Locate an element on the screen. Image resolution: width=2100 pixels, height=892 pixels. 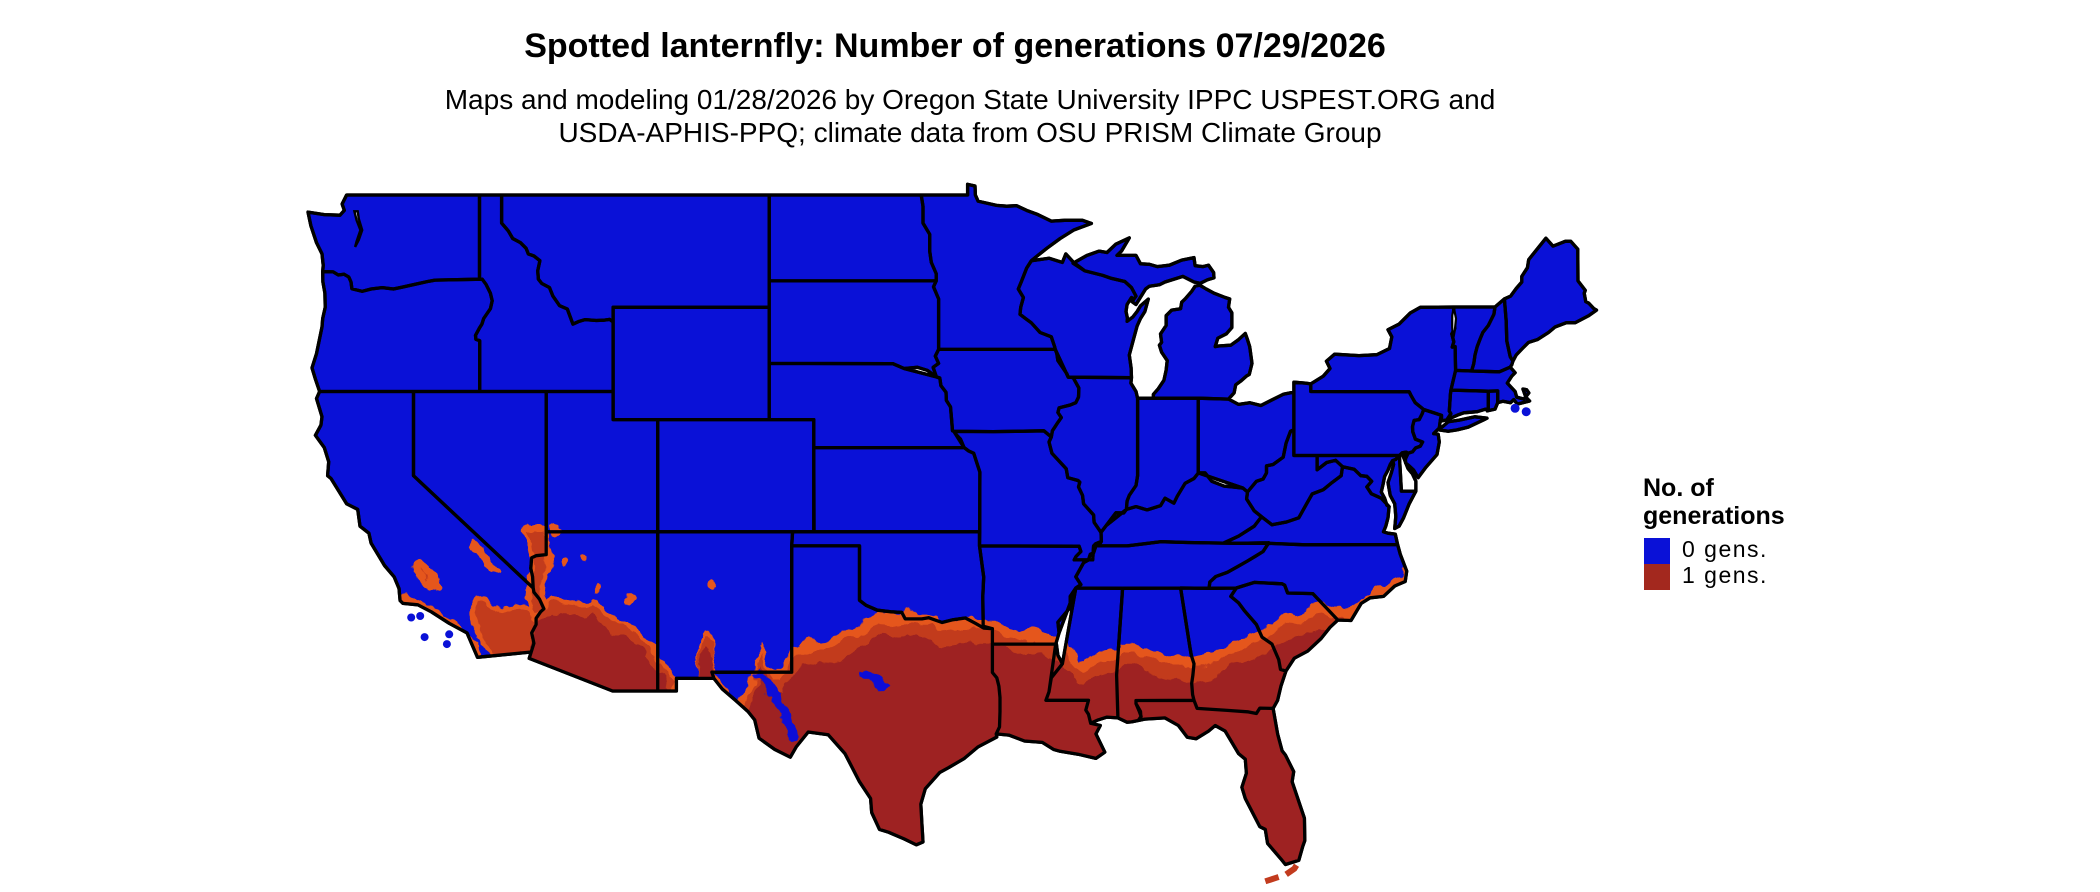
svg-text: No. of is located at coordinates (1678, 488).